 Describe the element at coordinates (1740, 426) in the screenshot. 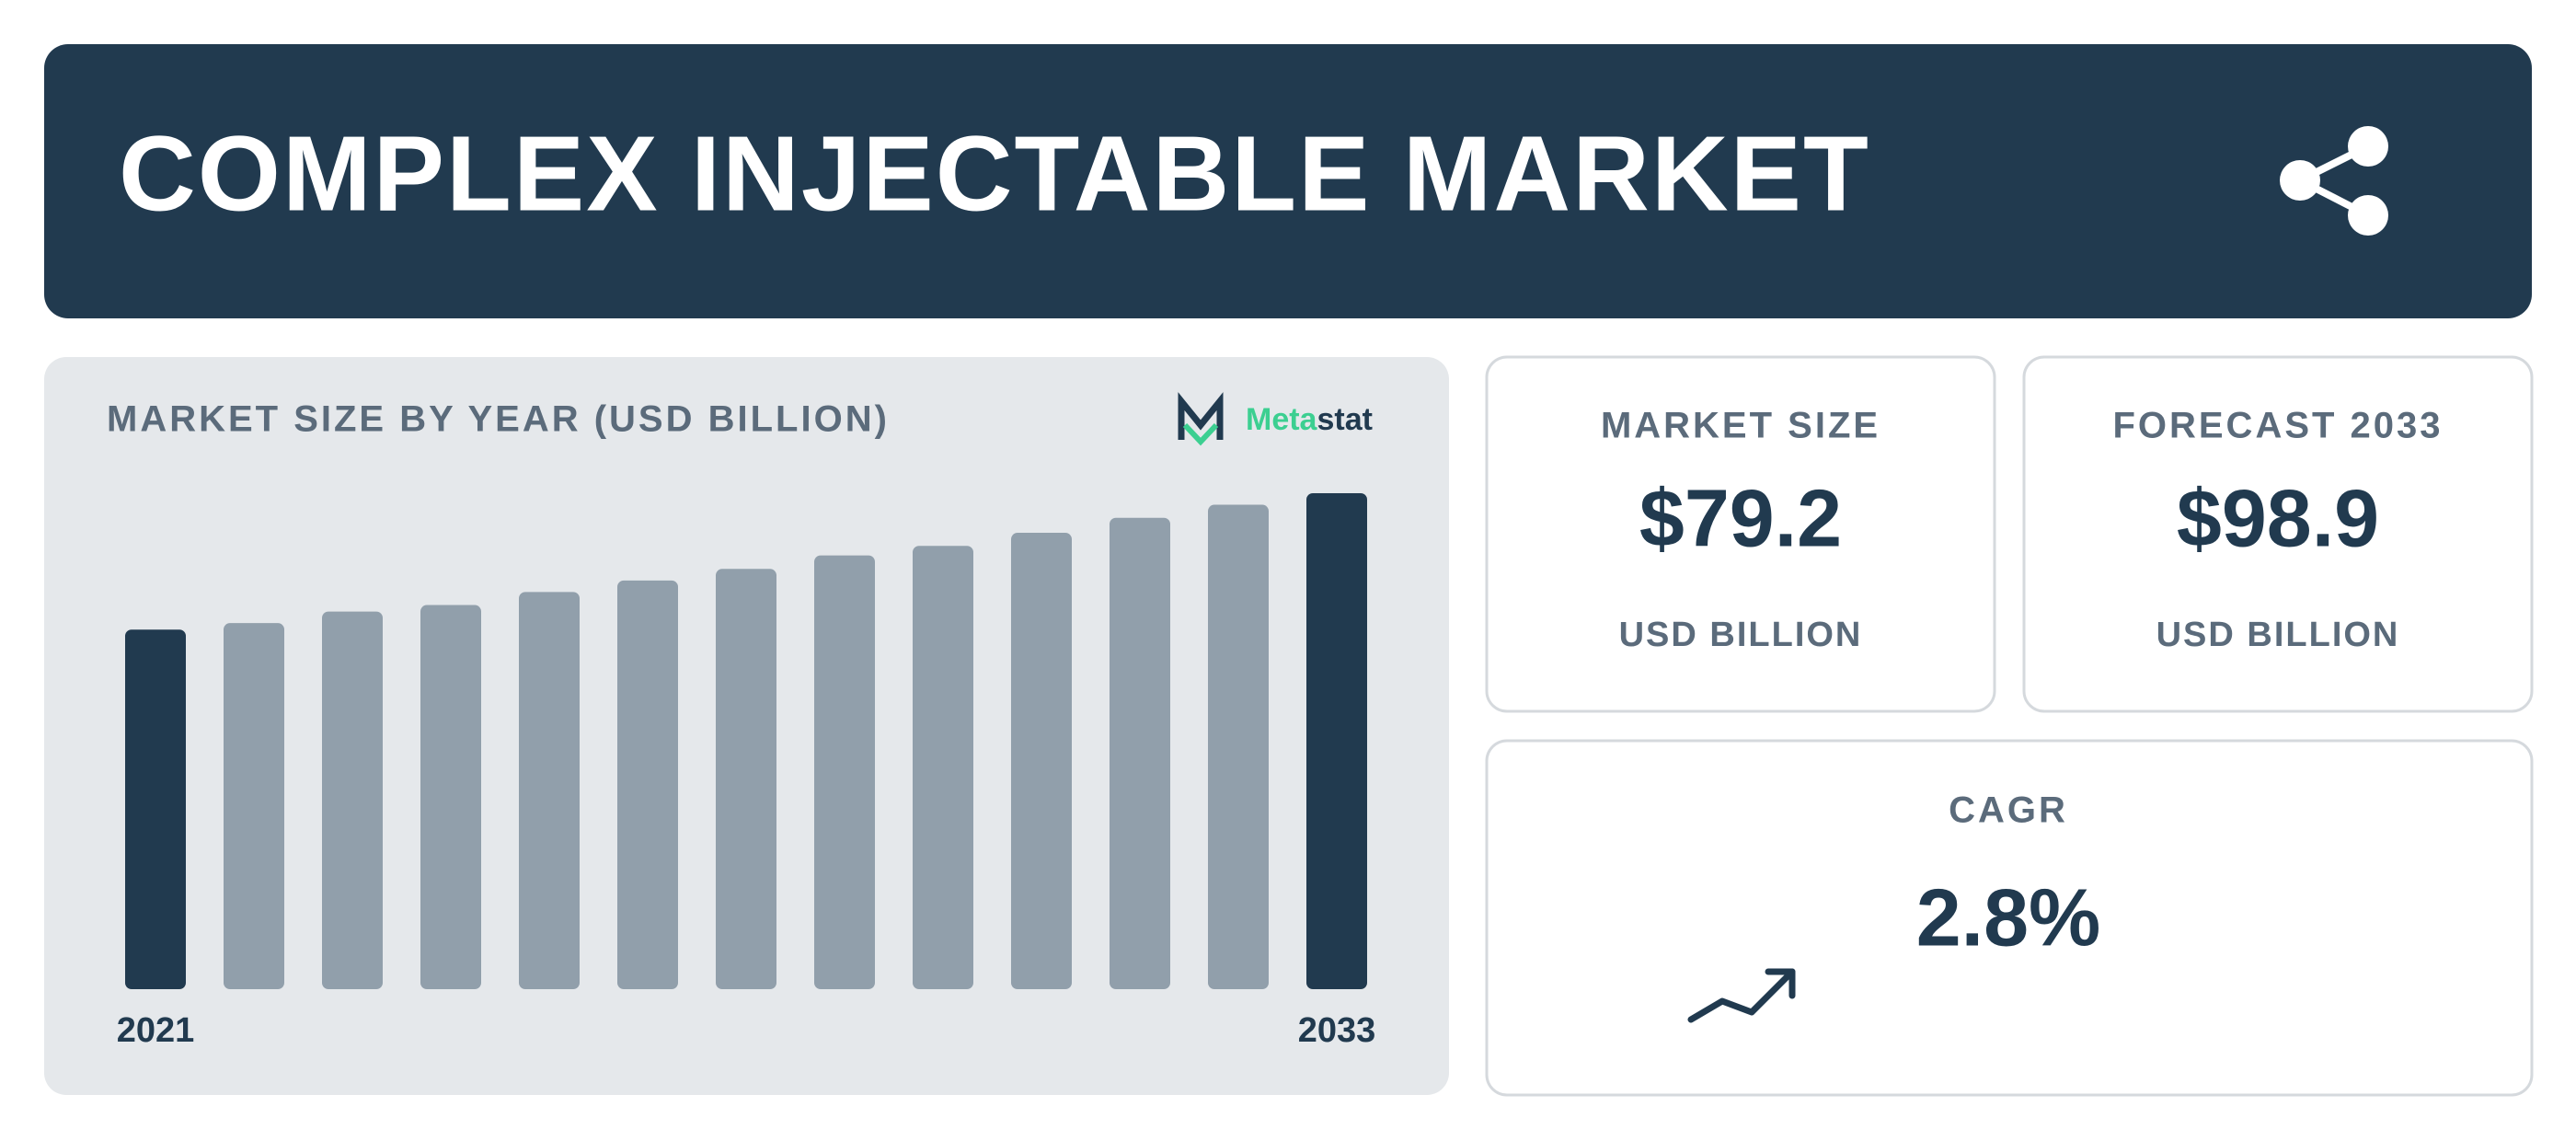

I see `card-label: MARKET SIZE` at that location.